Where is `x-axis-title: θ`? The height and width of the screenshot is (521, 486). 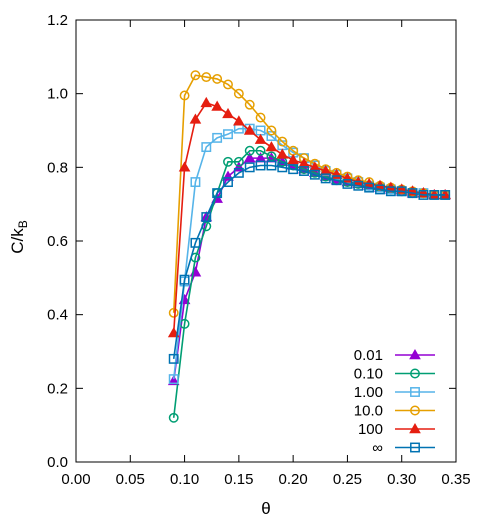
x-axis-title: θ is located at coordinates (265, 508).